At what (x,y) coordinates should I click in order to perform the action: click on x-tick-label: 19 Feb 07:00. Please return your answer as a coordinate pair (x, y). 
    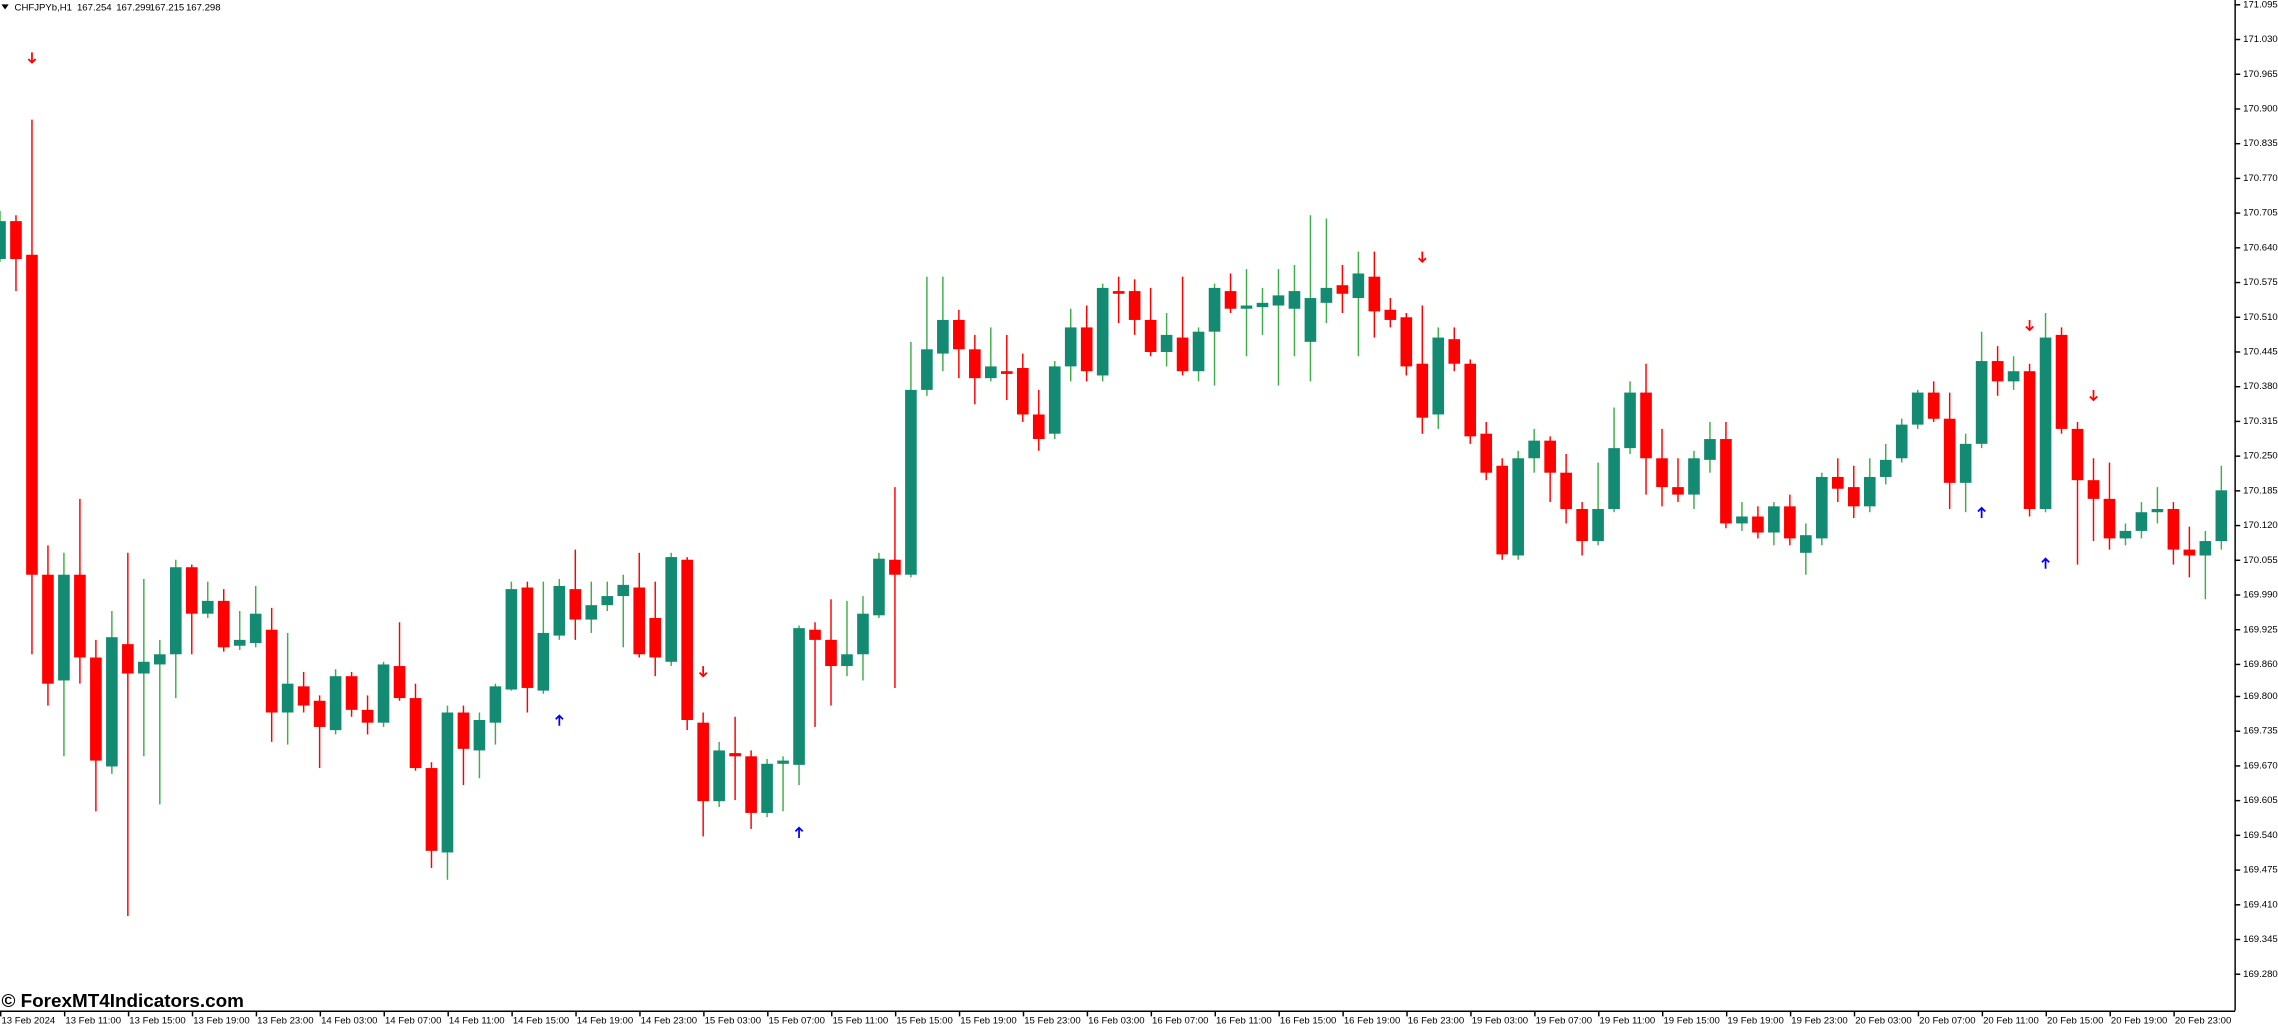
    Looking at the image, I should click on (1564, 1020).